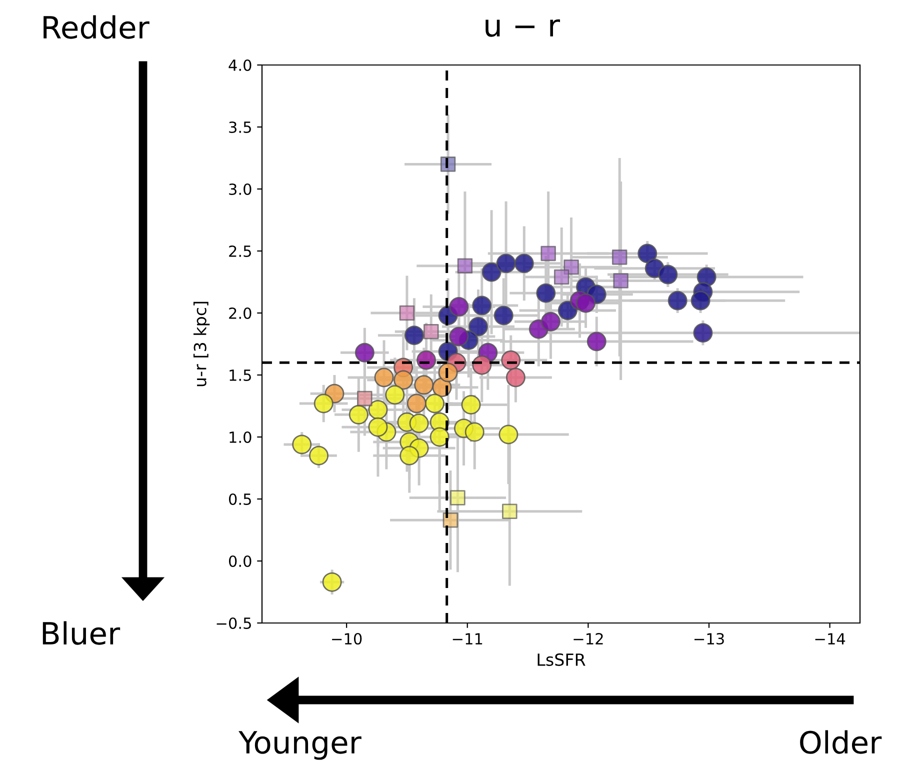 This screenshot has height=775, width=907. Describe the element at coordinates (240, 313) in the screenshot. I see `y-tick-label: 2.0` at that location.